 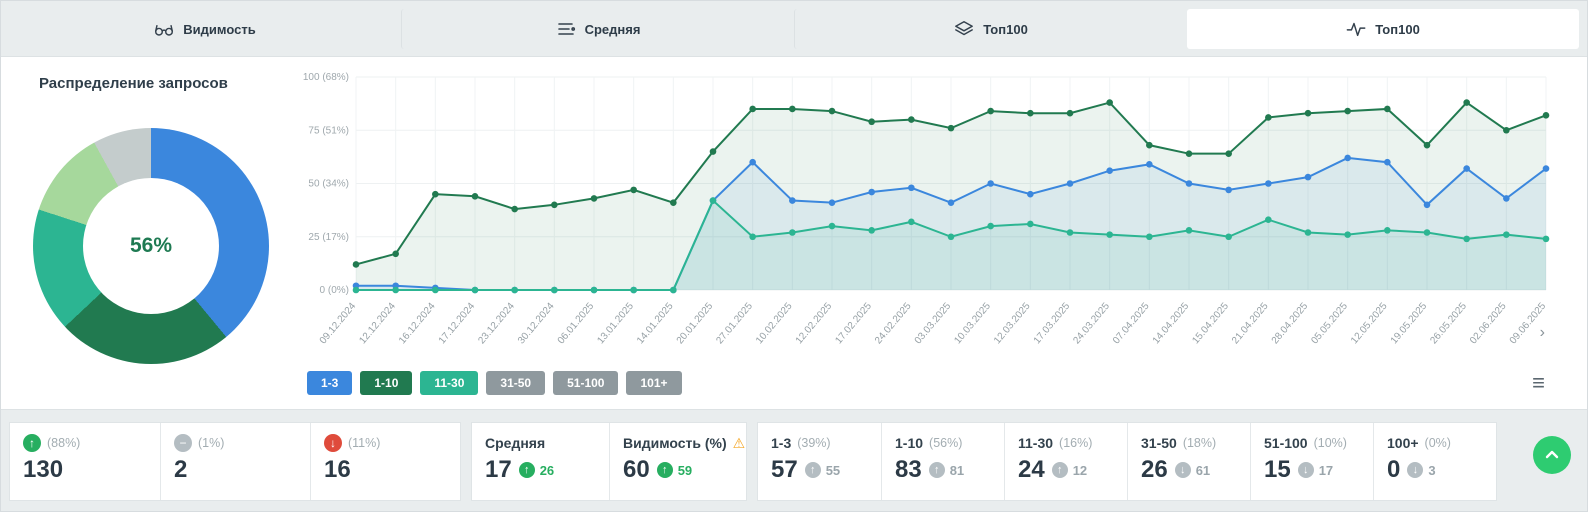 I want to click on stat-card-51-100: 51-100 (10%) 15 ↓ 17, so click(x=1311, y=461).